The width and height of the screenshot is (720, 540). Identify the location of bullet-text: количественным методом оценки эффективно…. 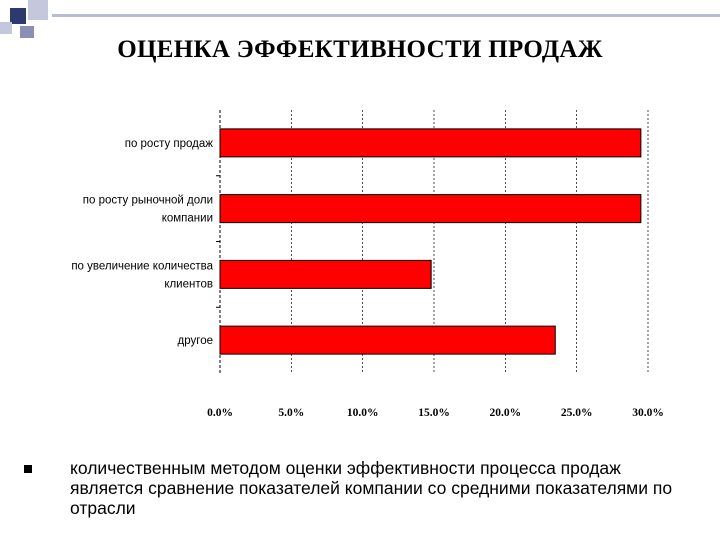
(371, 488).